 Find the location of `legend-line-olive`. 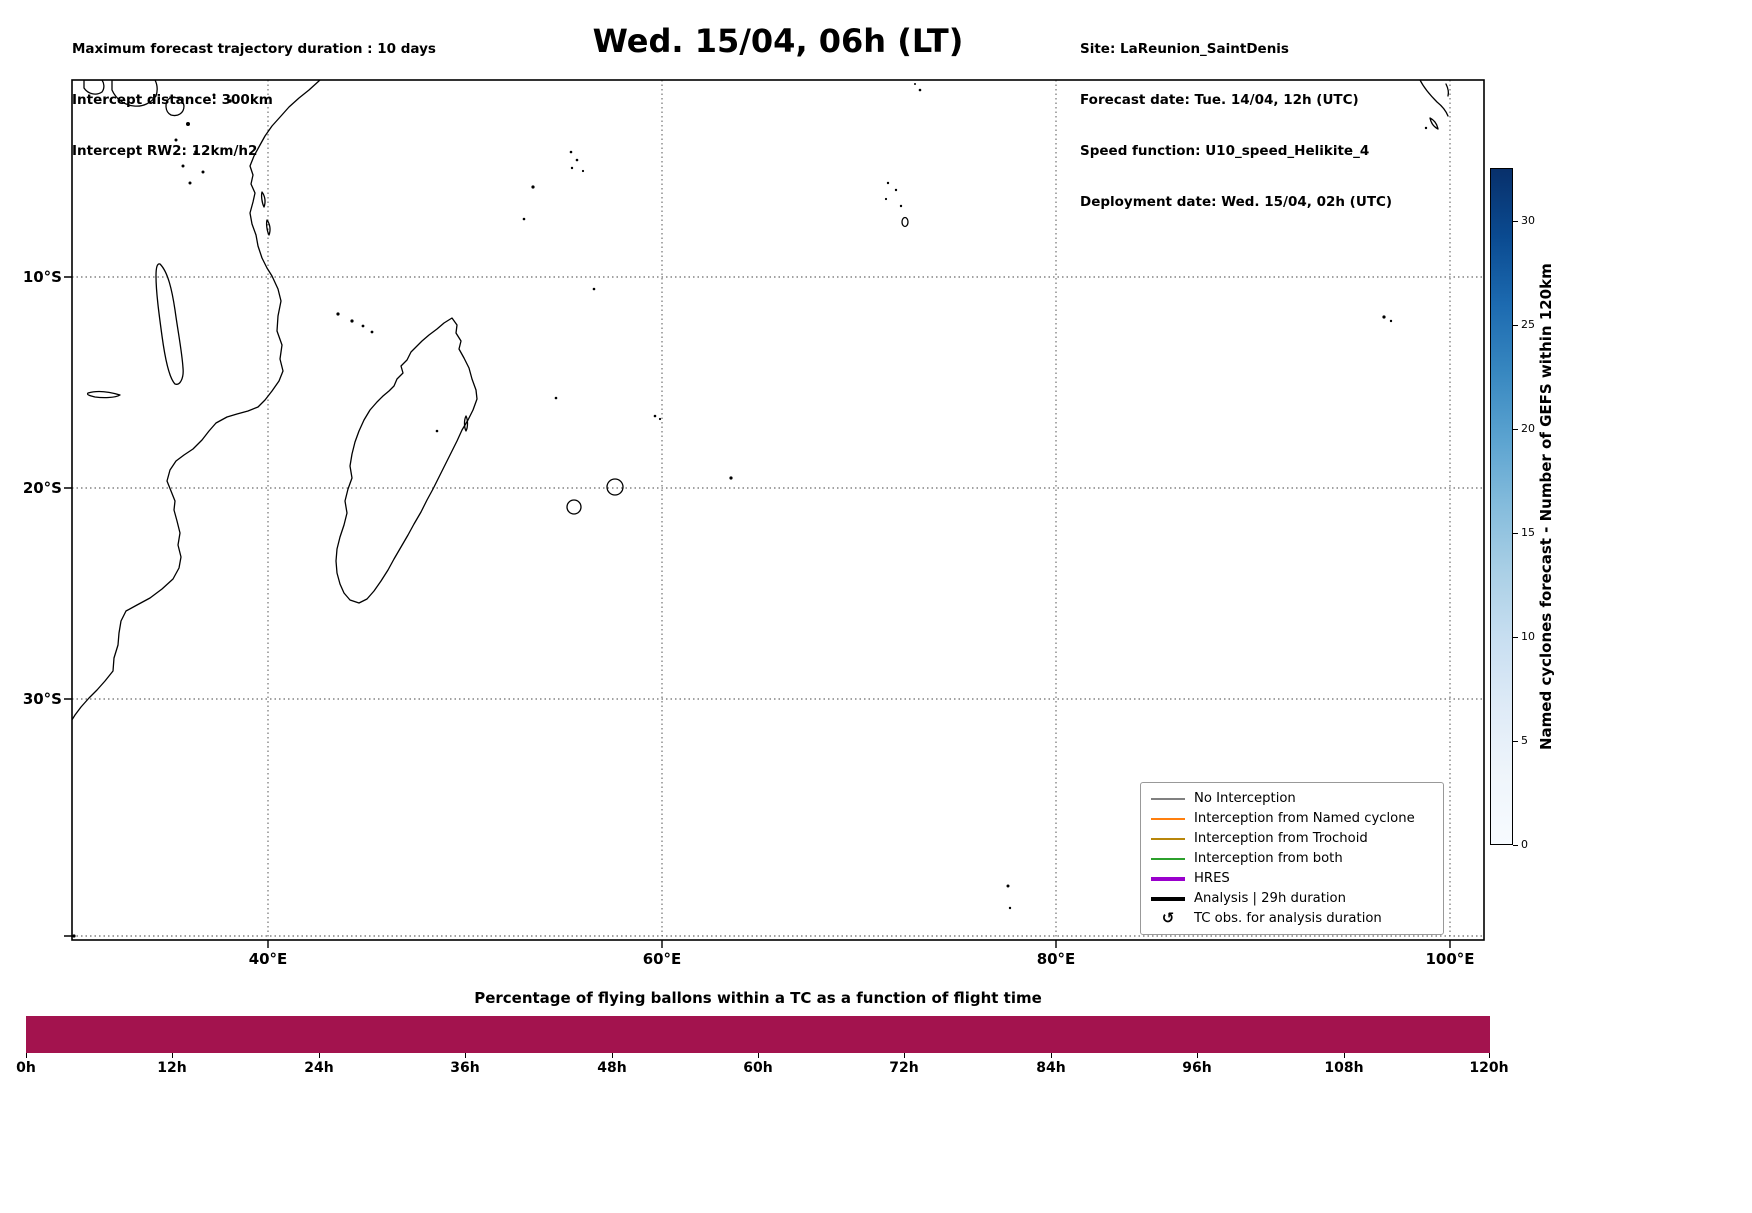

legend-line-olive is located at coordinates (1168, 838).